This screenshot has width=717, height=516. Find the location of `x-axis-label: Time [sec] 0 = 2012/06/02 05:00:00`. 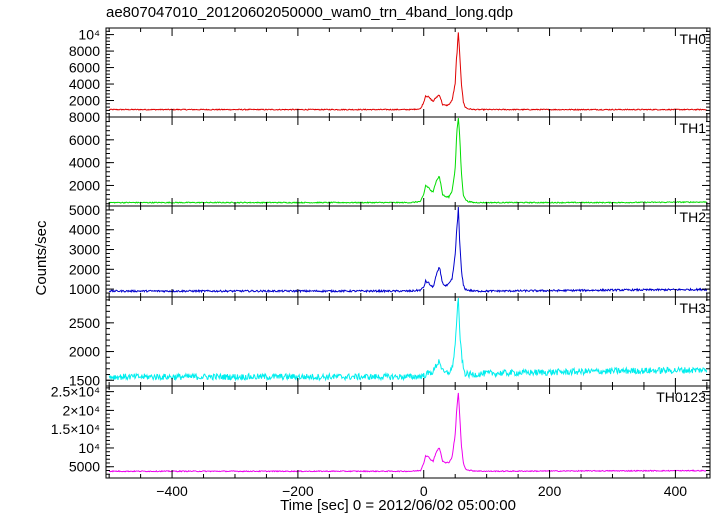

x-axis-label: Time [sec] 0 = 2012/06/02 05:00:00 is located at coordinates (398, 505).